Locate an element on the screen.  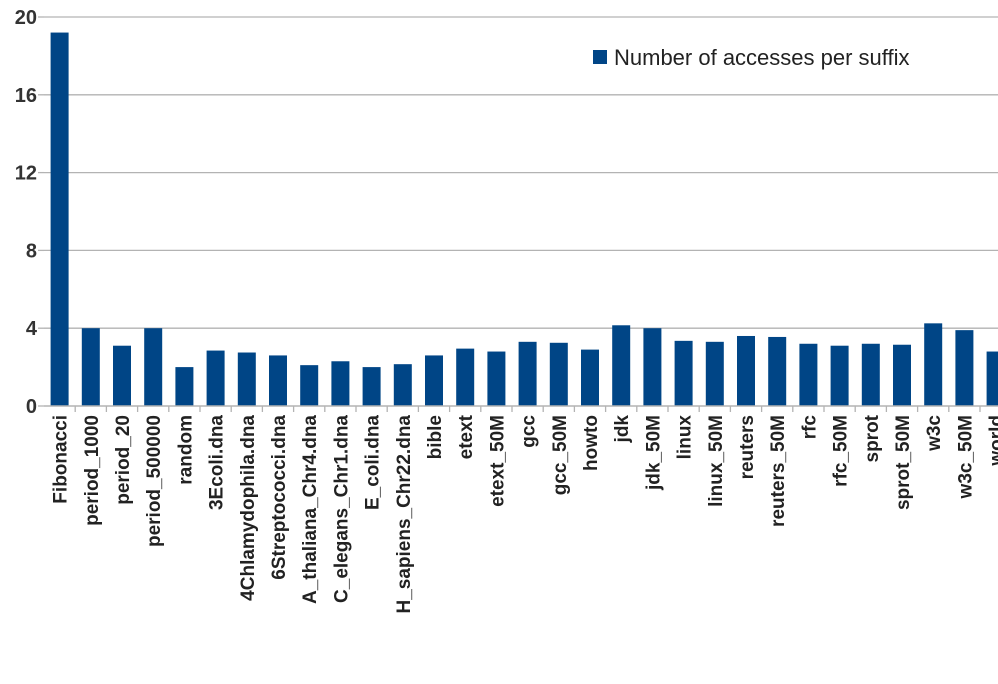
x-tick-label: 4Chlamydophila.dna is located at coordinates (248, 508).